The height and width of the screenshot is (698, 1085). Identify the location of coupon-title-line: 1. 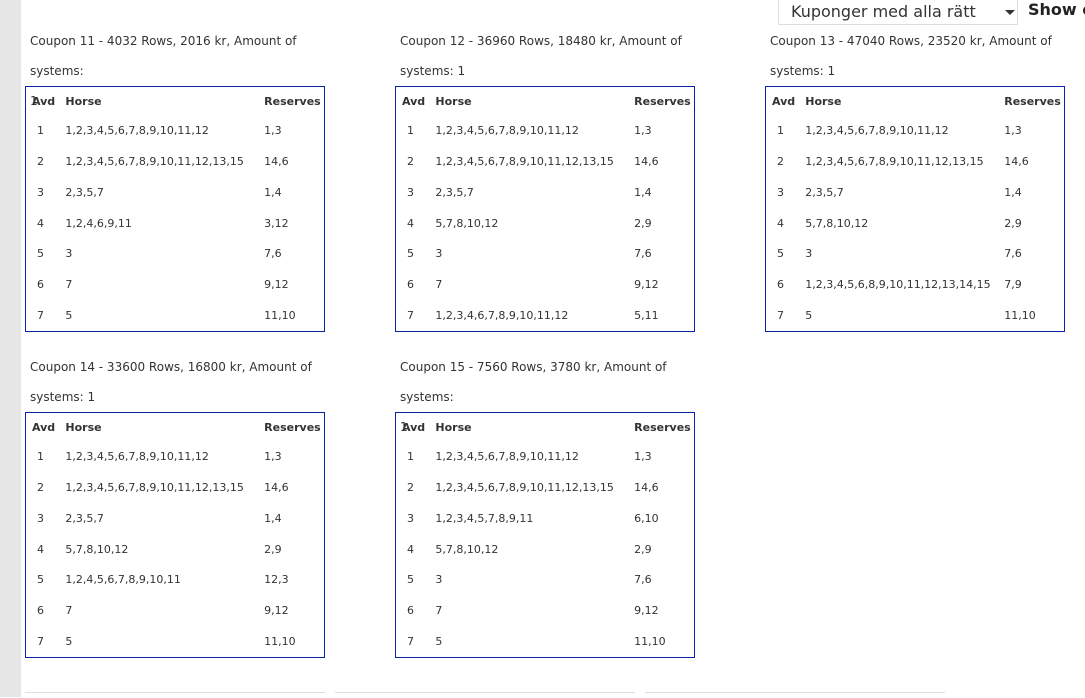
(404, 427).